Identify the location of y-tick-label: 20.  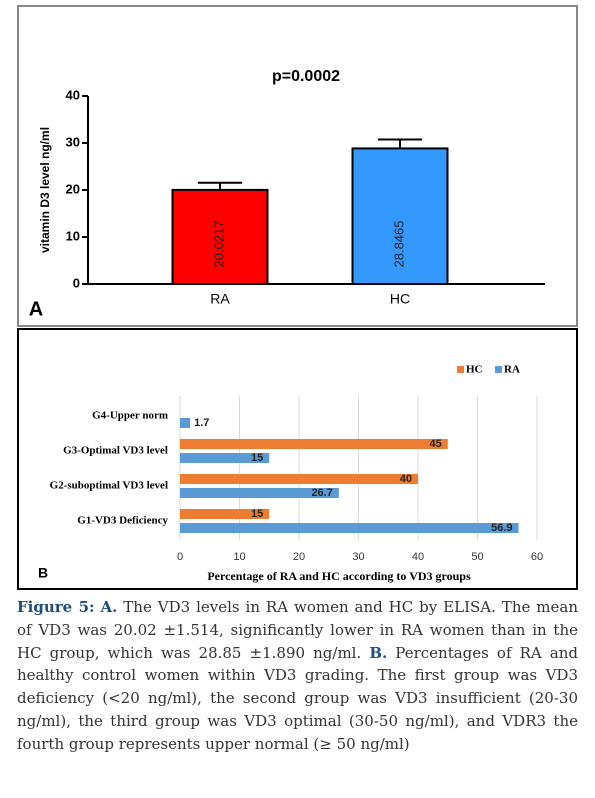
(73, 188).